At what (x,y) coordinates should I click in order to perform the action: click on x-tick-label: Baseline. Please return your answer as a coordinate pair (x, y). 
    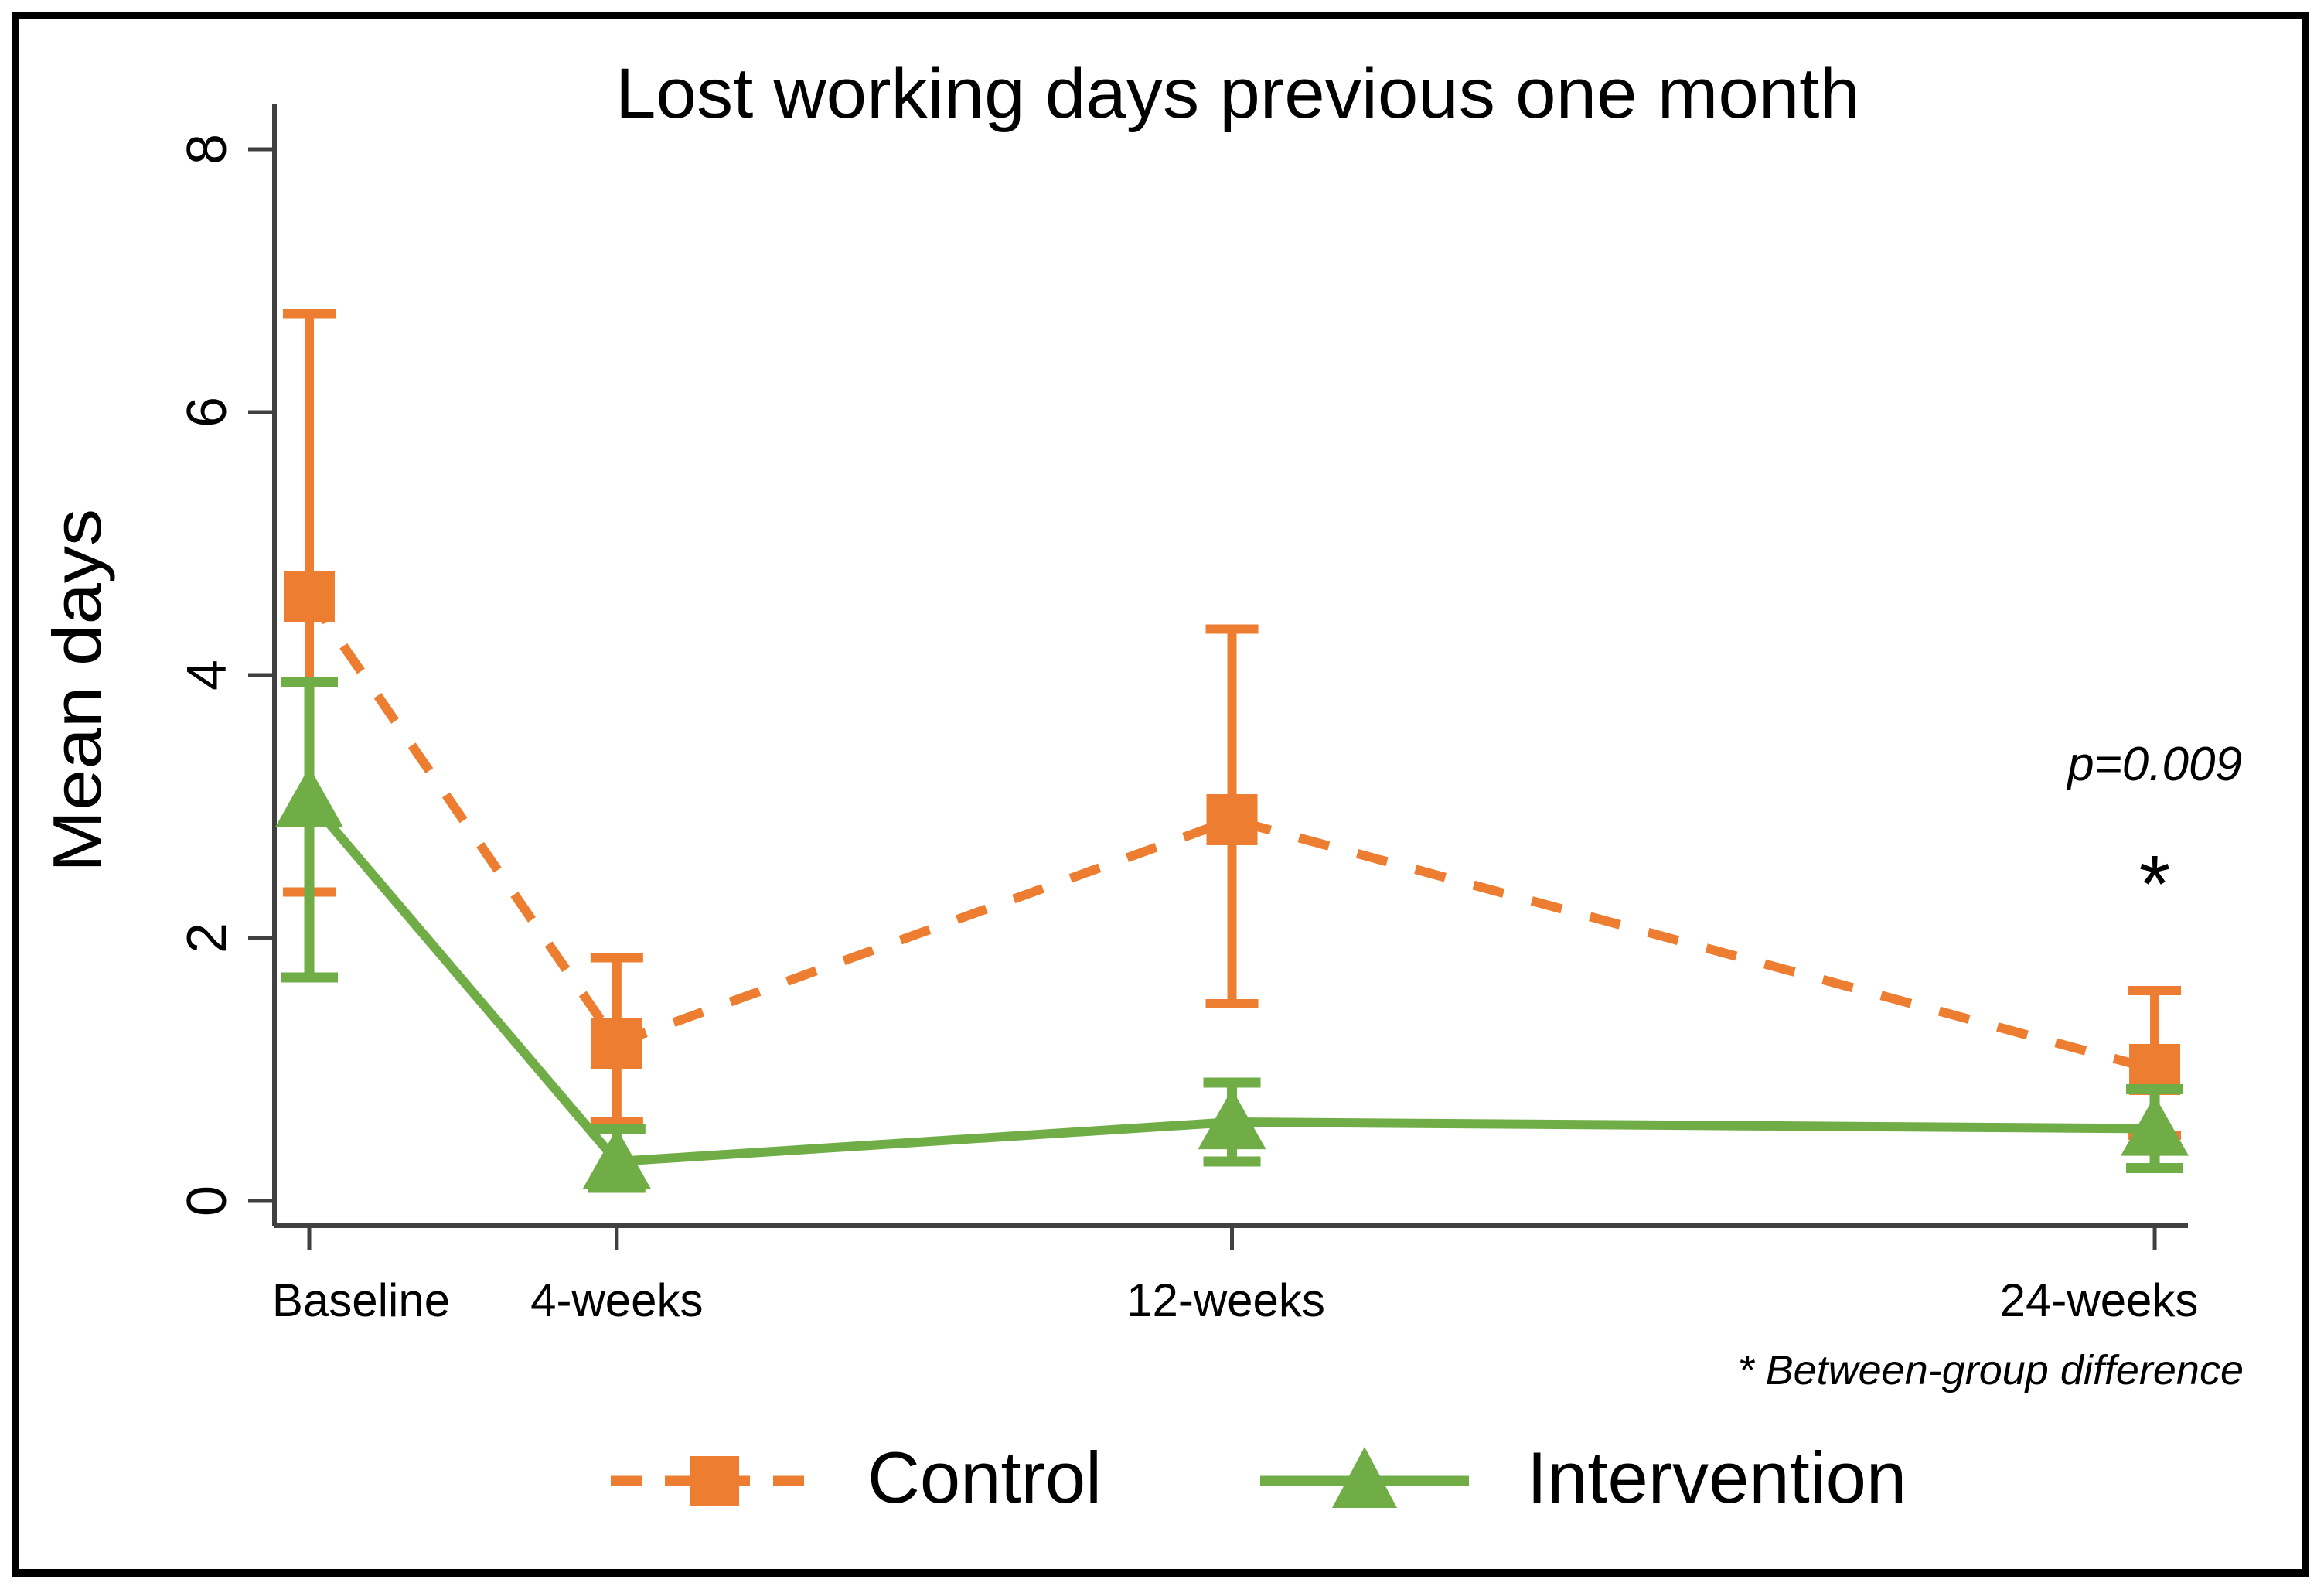
    Looking at the image, I should click on (361, 1300).